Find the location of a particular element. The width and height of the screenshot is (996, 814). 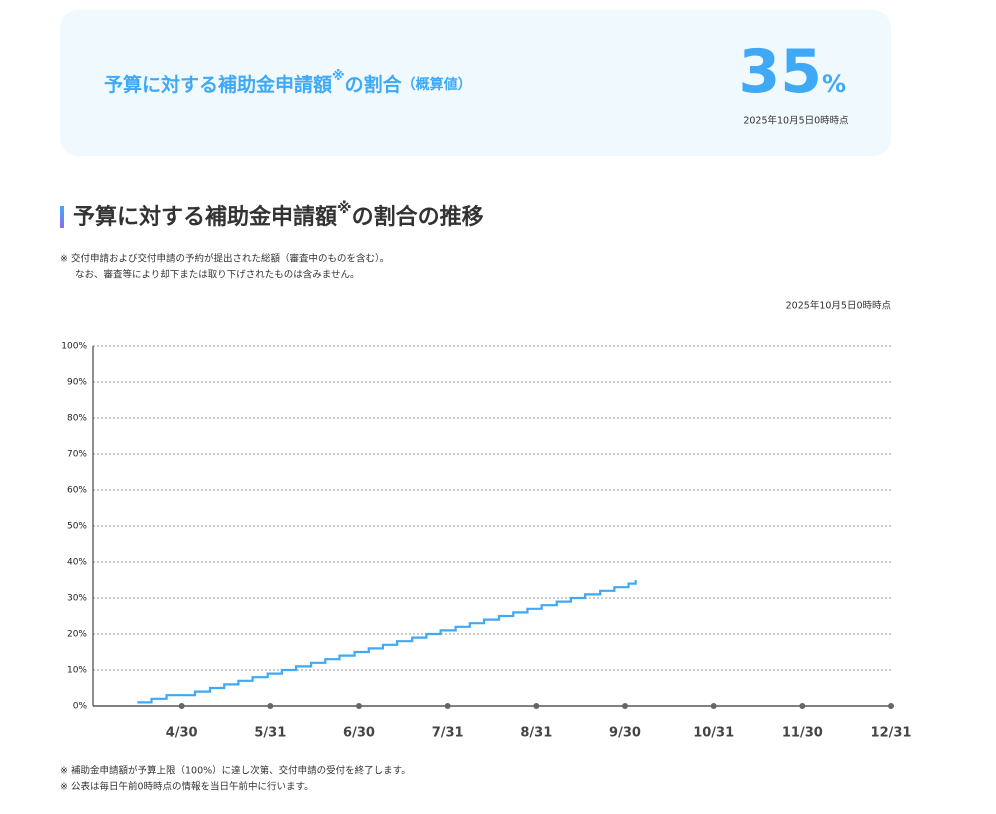

section-heading: 予算に対する補助金申請額※の割合の推移 is located at coordinates (278, 215).